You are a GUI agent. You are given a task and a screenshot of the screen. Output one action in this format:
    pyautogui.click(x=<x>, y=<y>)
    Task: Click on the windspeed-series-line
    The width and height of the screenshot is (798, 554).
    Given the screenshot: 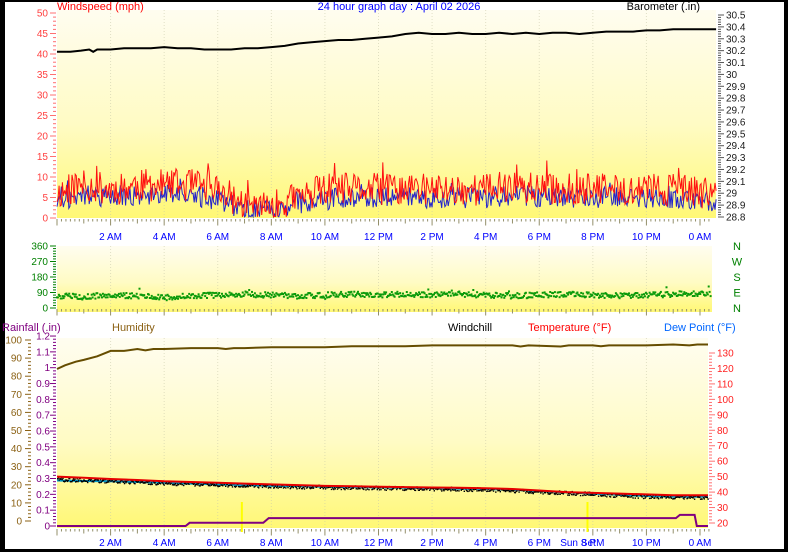 What is the action you would take?
    pyautogui.click(x=386, y=189)
    